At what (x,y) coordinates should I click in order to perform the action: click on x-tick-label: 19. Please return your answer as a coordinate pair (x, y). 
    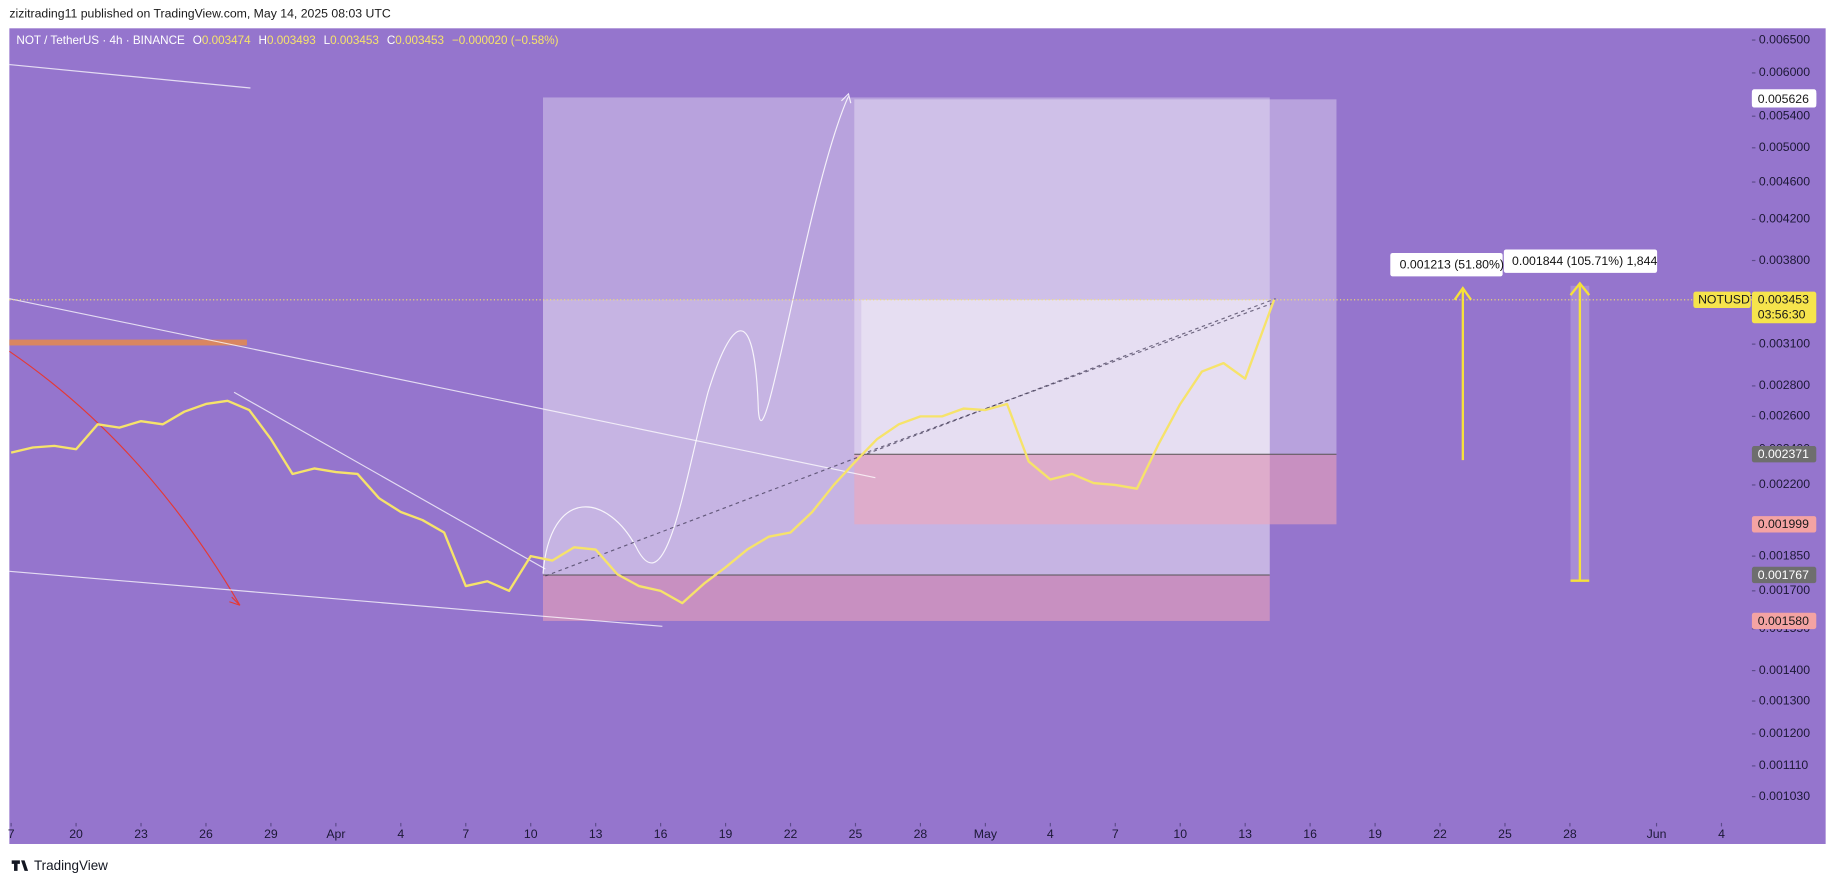
    Looking at the image, I should click on (1375, 834).